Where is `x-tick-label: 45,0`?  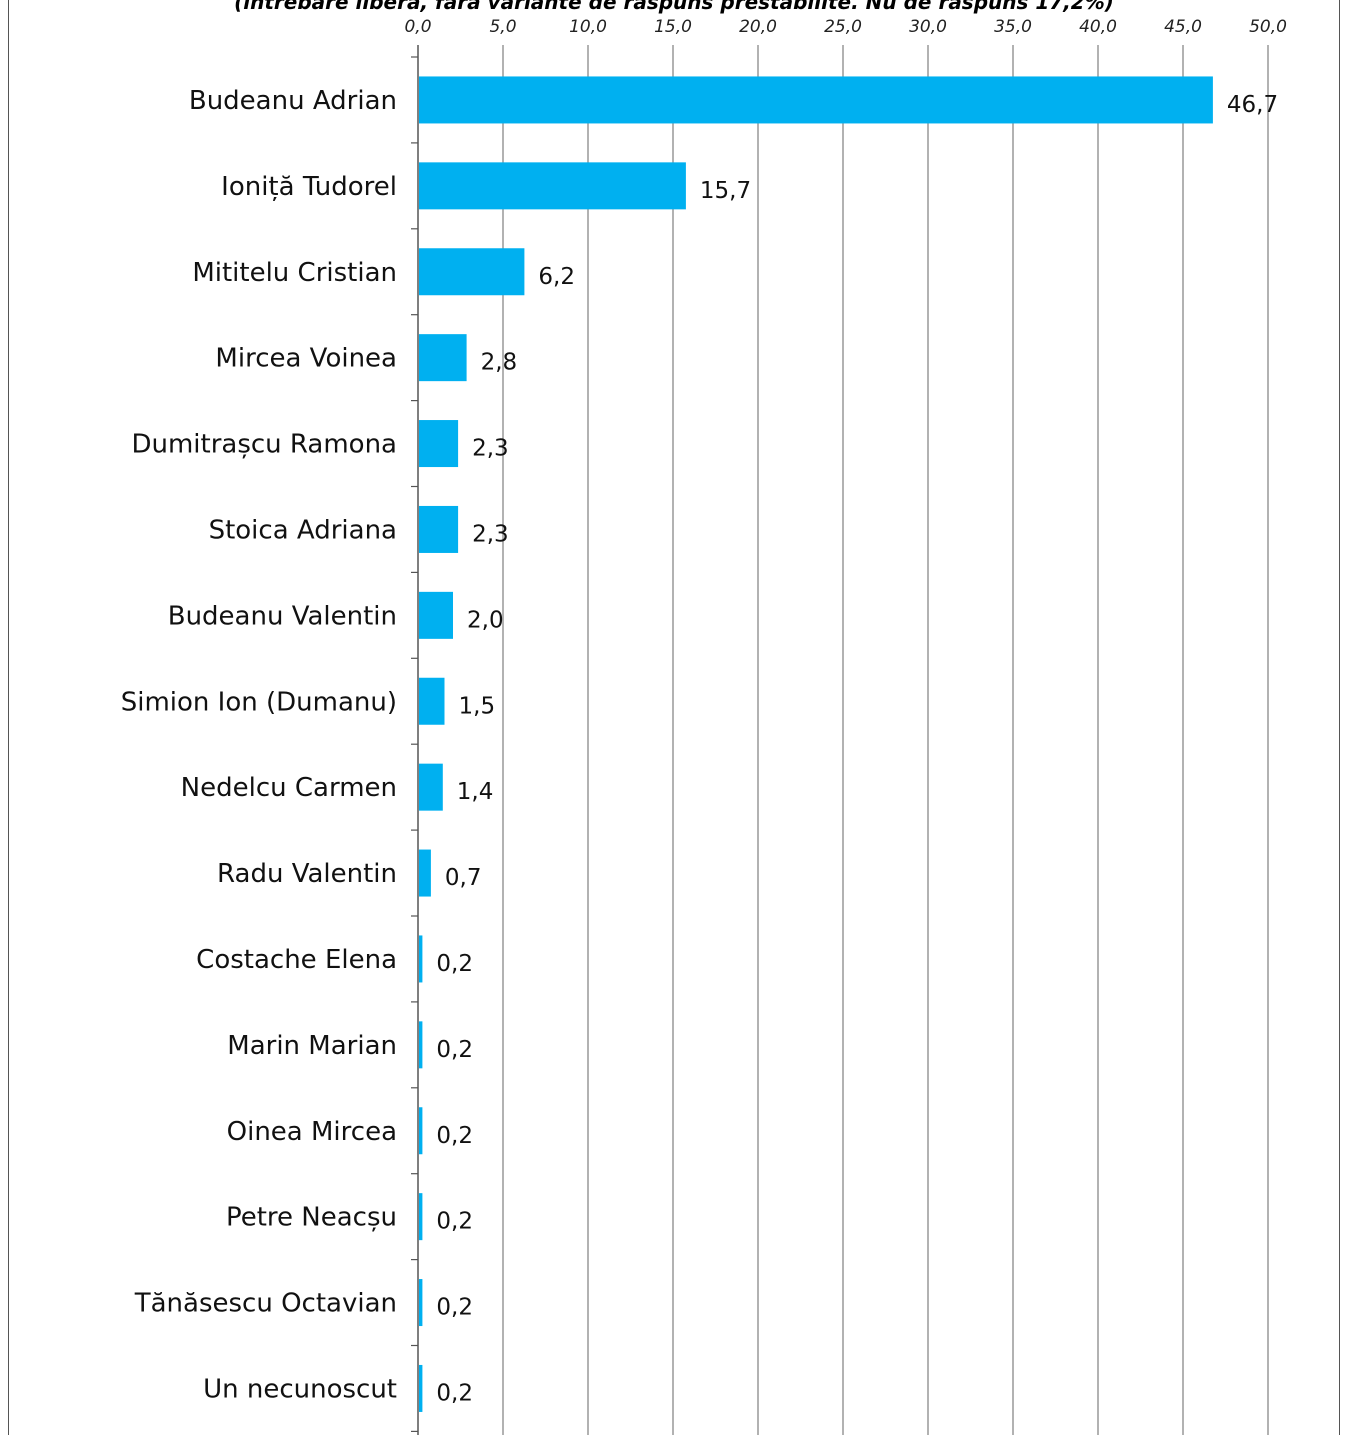
x-tick-label: 45,0 is located at coordinates (1183, 27).